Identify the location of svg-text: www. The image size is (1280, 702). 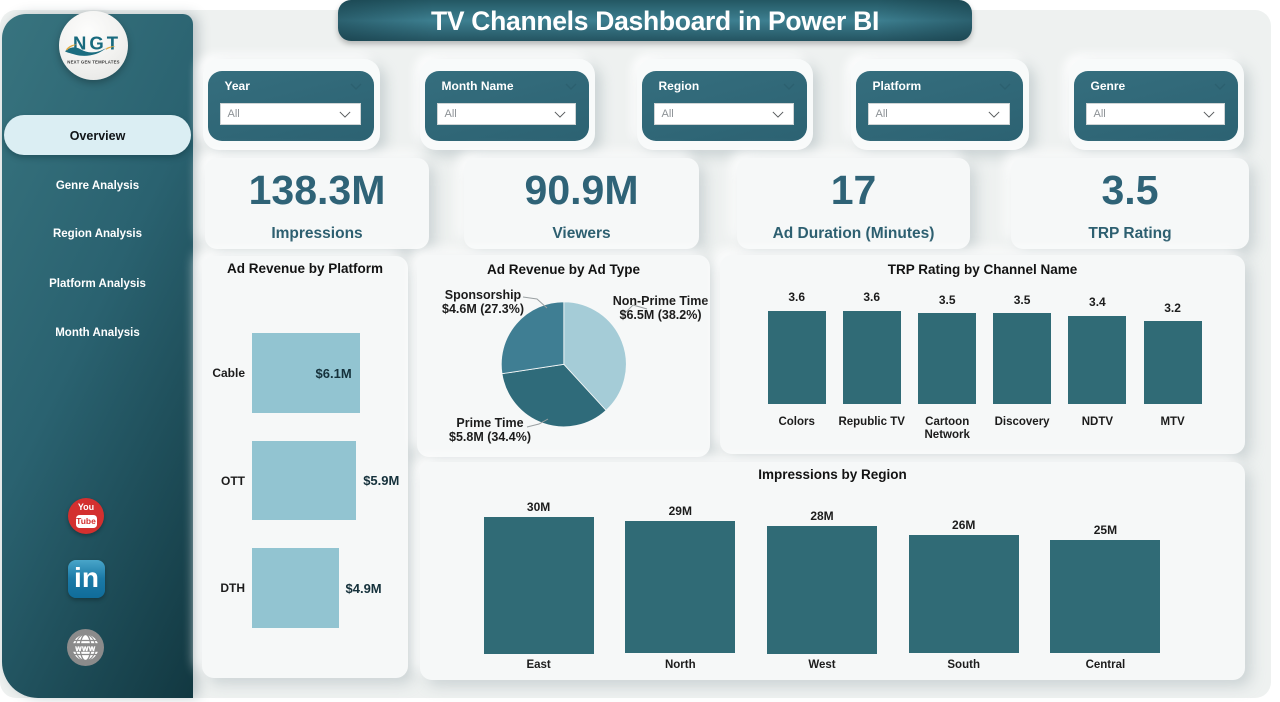
(84, 648).